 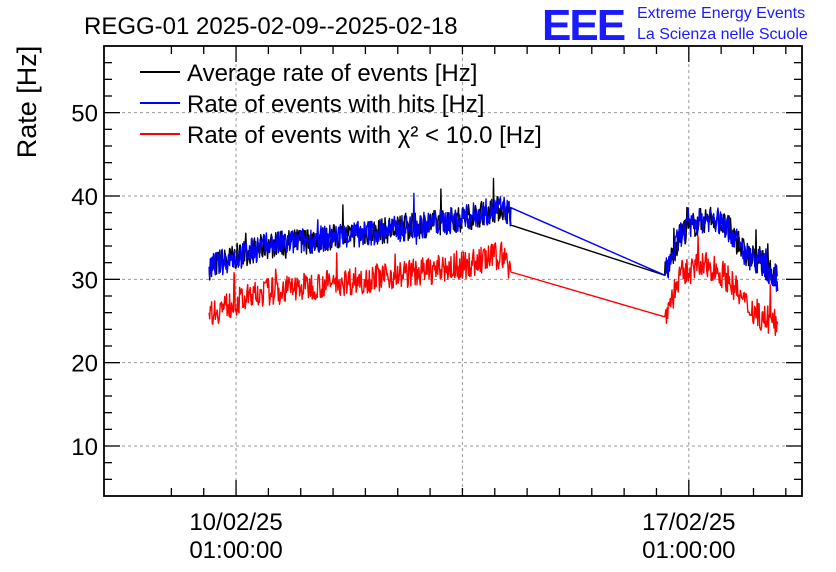 What do you see at coordinates (271, 26) in the screenshot?
I see `chart-title: REGG-01 2025-02-09--2025-02-18` at bounding box center [271, 26].